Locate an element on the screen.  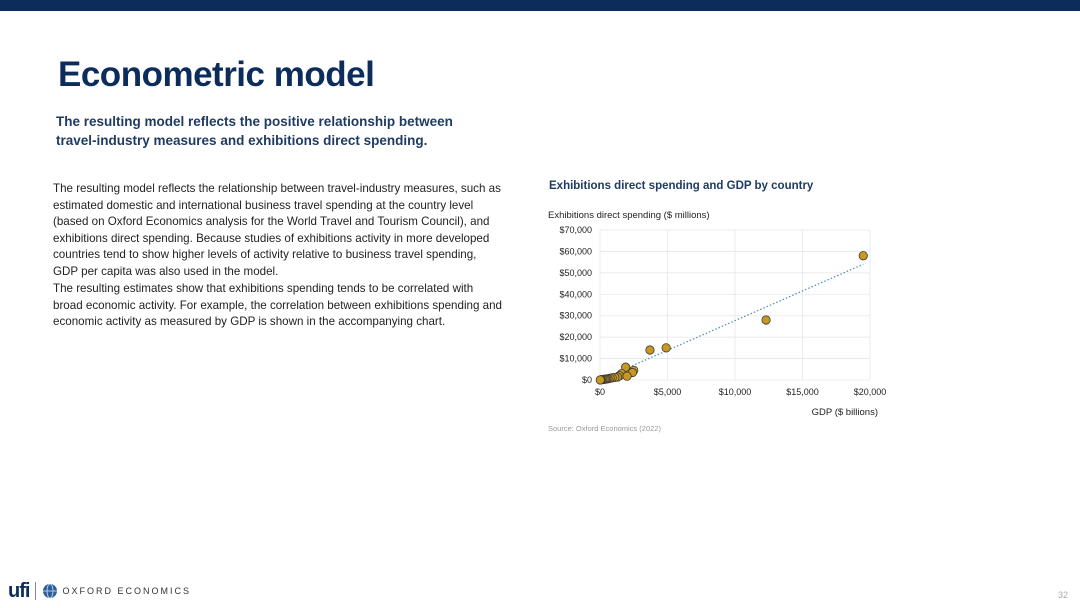
x-tick-label: $5,000 is located at coordinates (668, 392).